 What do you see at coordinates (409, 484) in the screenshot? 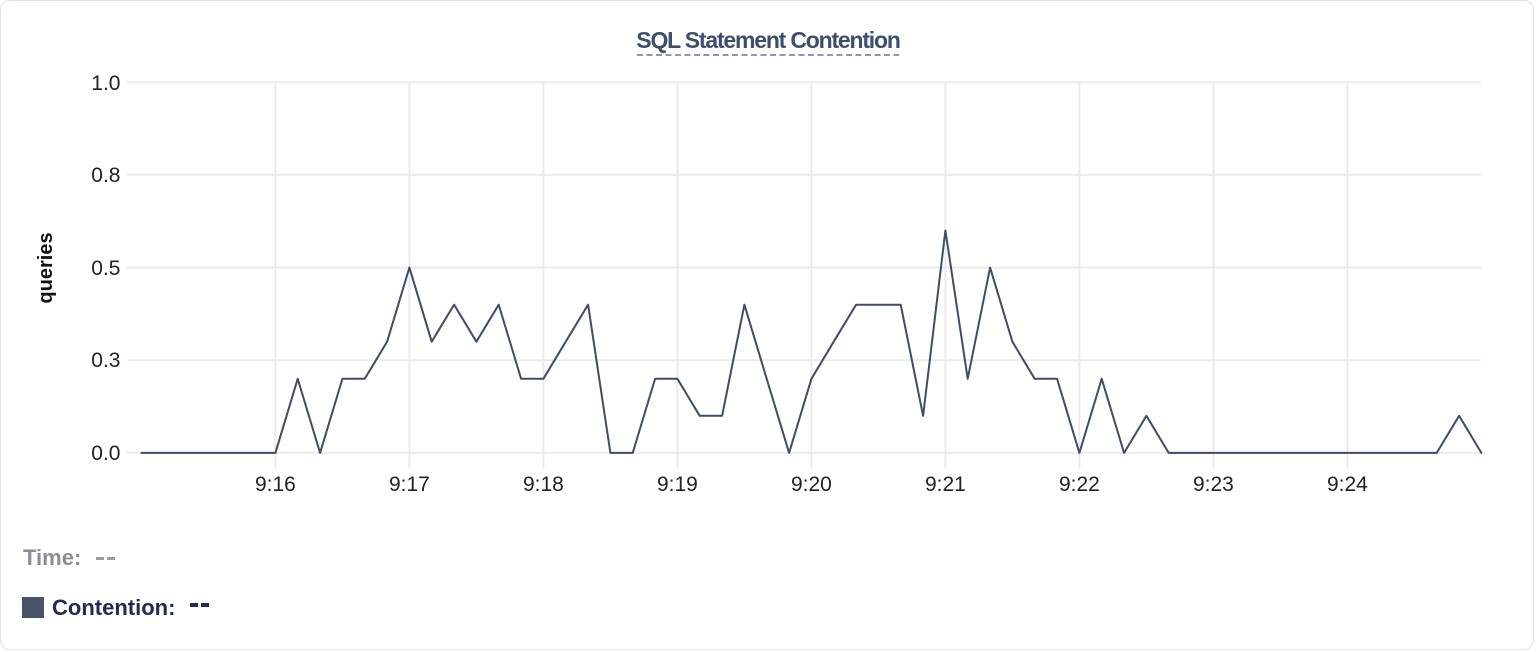
I see `svg-text: 9:17` at bounding box center [409, 484].